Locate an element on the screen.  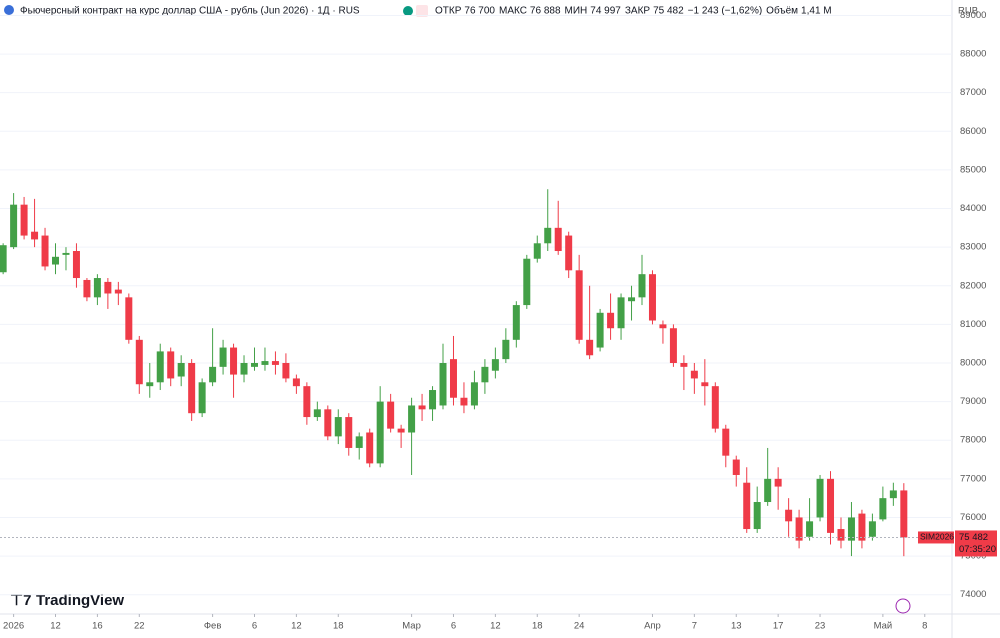
status-dot is located at coordinates (408, 11).